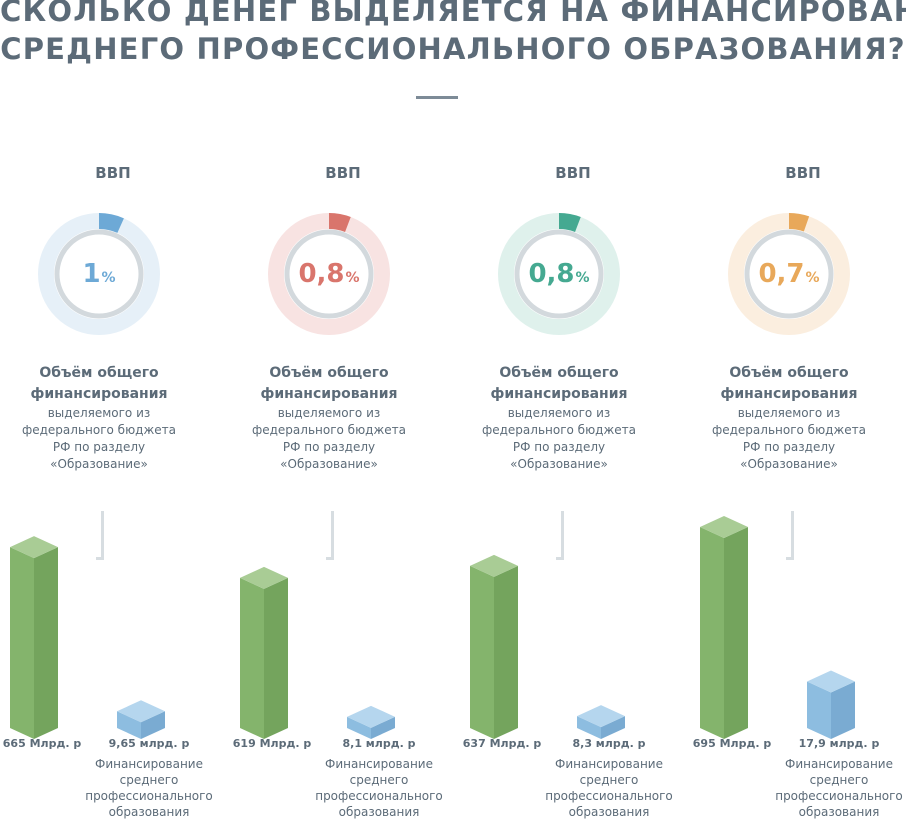 This screenshot has height=821, width=906. Describe the element at coordinates (91, 274) in the screenshot. I see `gdp-share-number: 1` at that location.